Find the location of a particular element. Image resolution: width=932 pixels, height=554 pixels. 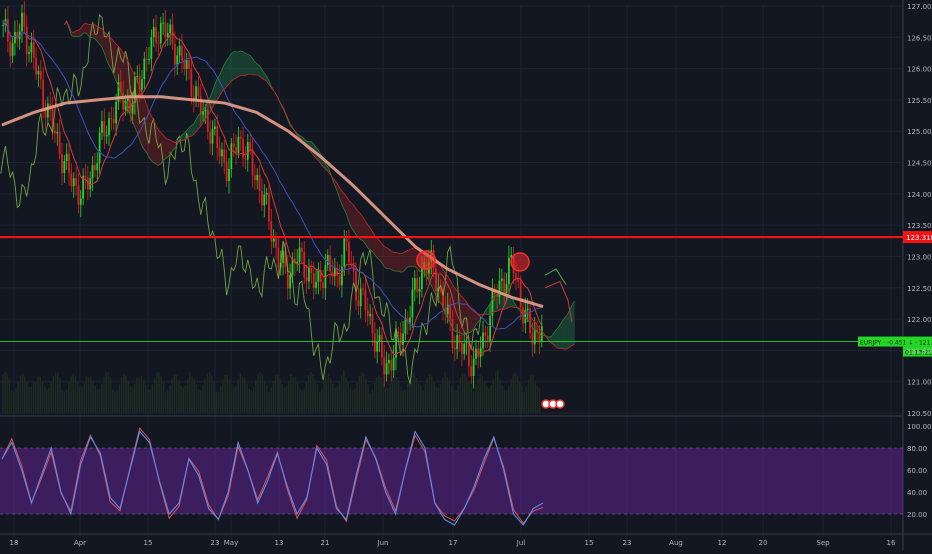

price-tick-10: 122.000 is located at coordinates (919, 320).